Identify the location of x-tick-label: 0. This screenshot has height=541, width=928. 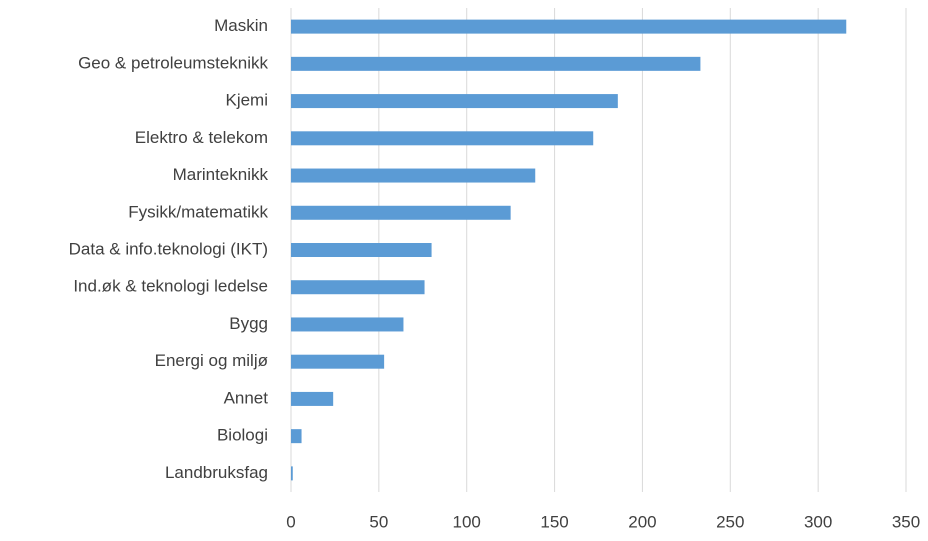
(290, 521).